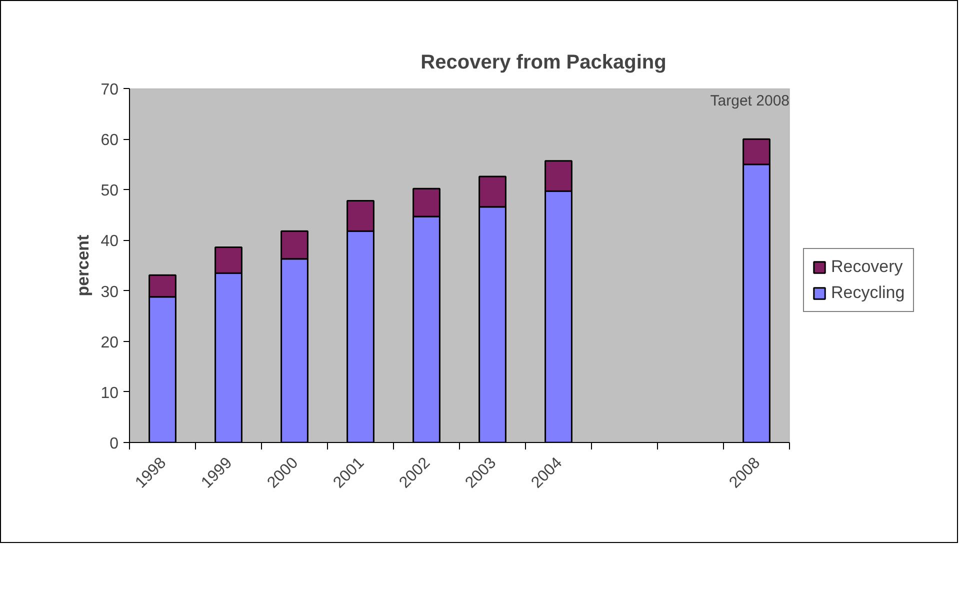 Image resolution: width=960 pixels, height=596 pixels. Describe the element at coordinates (543, 63) in the screenshot. I see `chart-title: Recovery from Packaging` at that location.